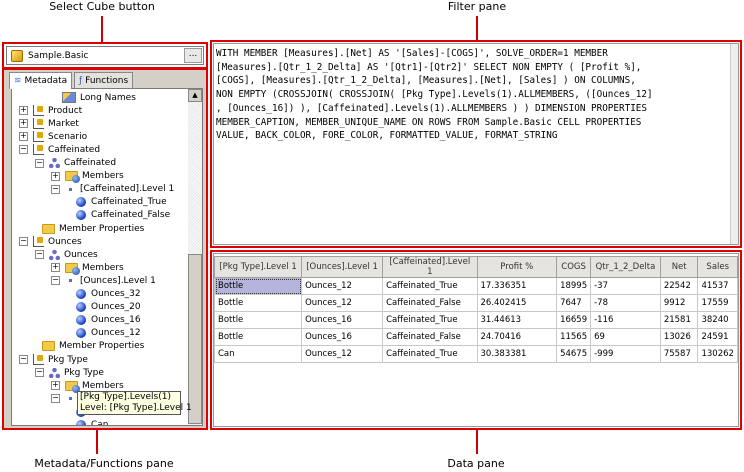  I want to click on table-cell: 24.70416, so click(517, 337).